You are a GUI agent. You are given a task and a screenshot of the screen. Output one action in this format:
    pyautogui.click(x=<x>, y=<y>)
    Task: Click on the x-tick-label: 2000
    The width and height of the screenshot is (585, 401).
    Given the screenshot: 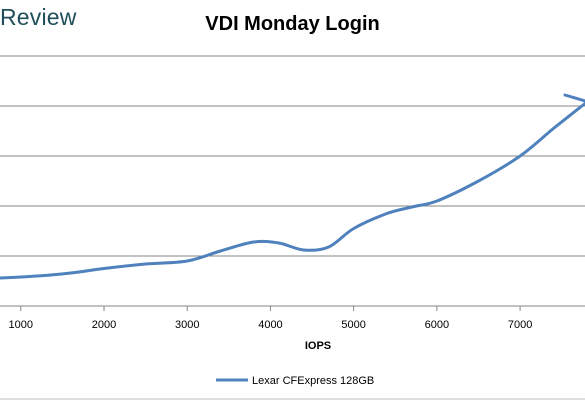 What is the action you would take?
    pyautogui.click(x=104, y=325)
    